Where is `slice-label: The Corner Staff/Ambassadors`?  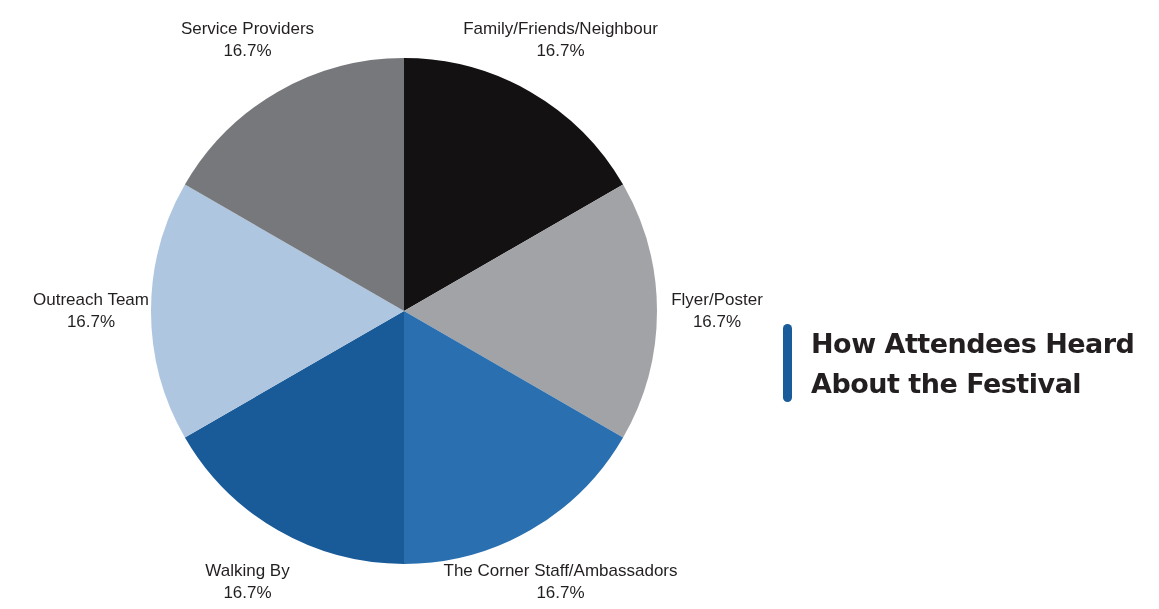
slice-label: The Corner Staff/Ambassadors is located at coordinates (560, 570).